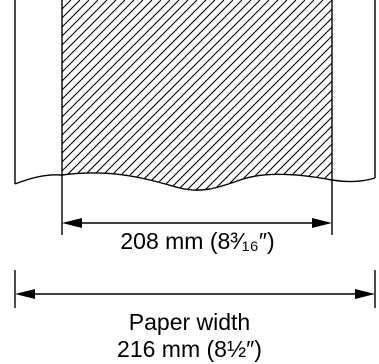  I want to click on paper-width-arrowhead-right, so click(365, 294).